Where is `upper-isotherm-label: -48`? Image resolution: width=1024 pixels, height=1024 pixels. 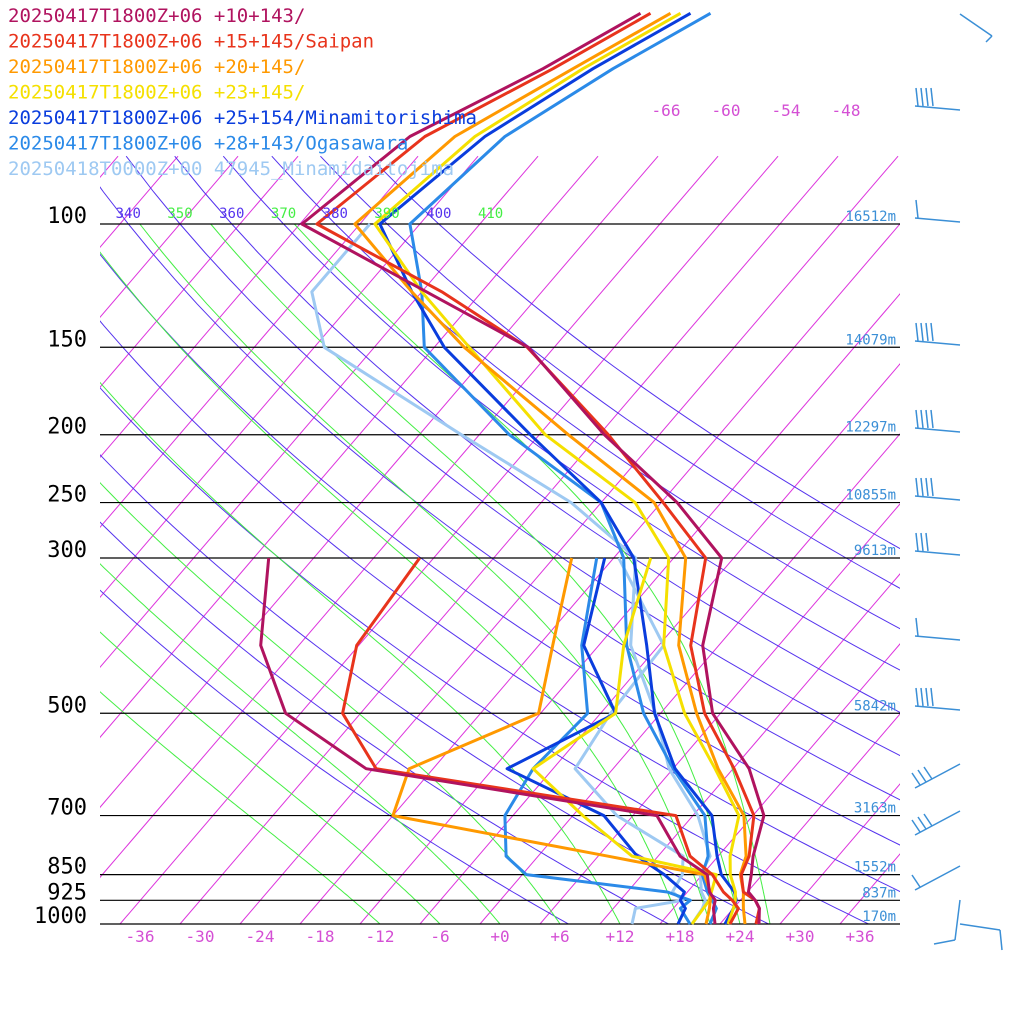
upper-isotherm-label: -48 is located at coordinates (846, 110).